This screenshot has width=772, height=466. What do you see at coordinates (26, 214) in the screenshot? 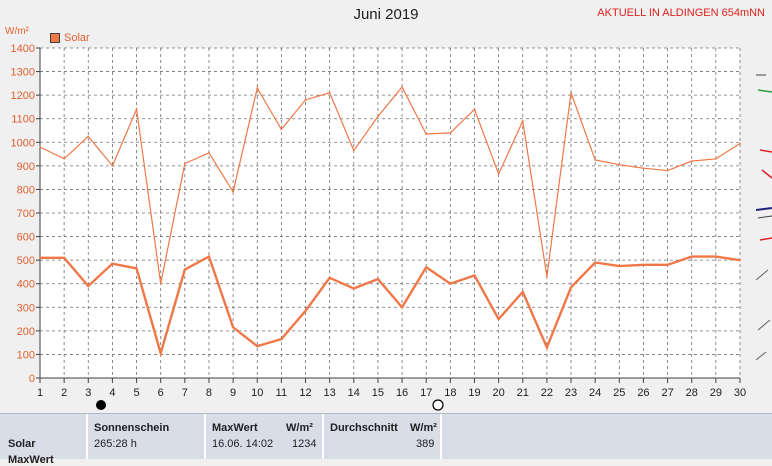
I see `y-tick-label: 700` at bounding box center [26, 214].